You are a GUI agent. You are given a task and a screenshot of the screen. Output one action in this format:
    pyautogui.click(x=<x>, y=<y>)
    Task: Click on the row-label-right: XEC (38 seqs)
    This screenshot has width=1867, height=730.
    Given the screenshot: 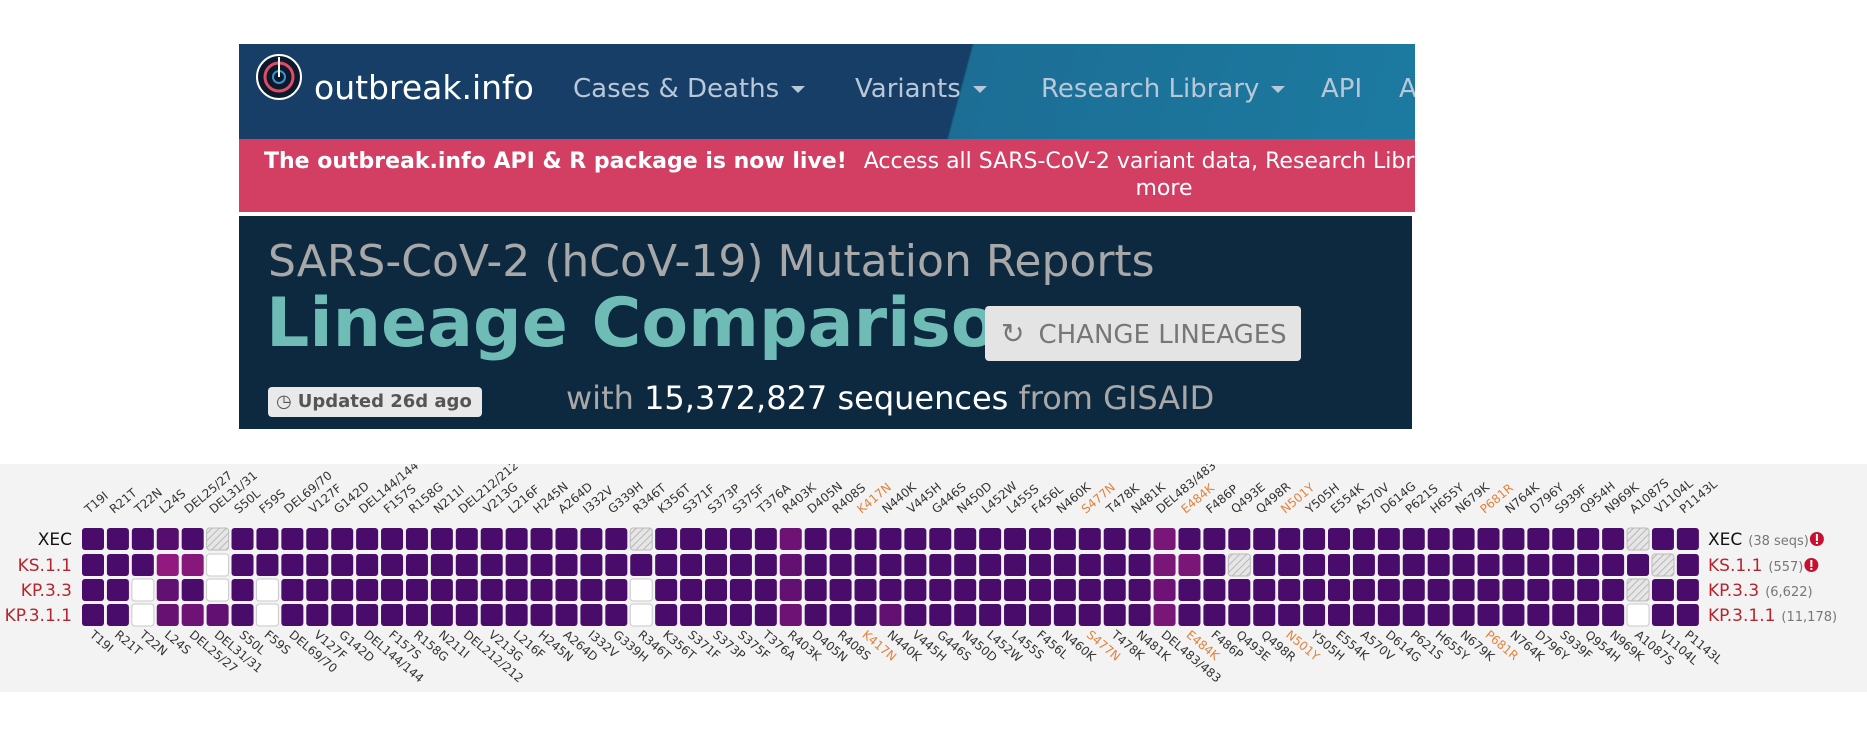 What is the action you would take?
    pyautogui.click(x=1758, y=540)
    